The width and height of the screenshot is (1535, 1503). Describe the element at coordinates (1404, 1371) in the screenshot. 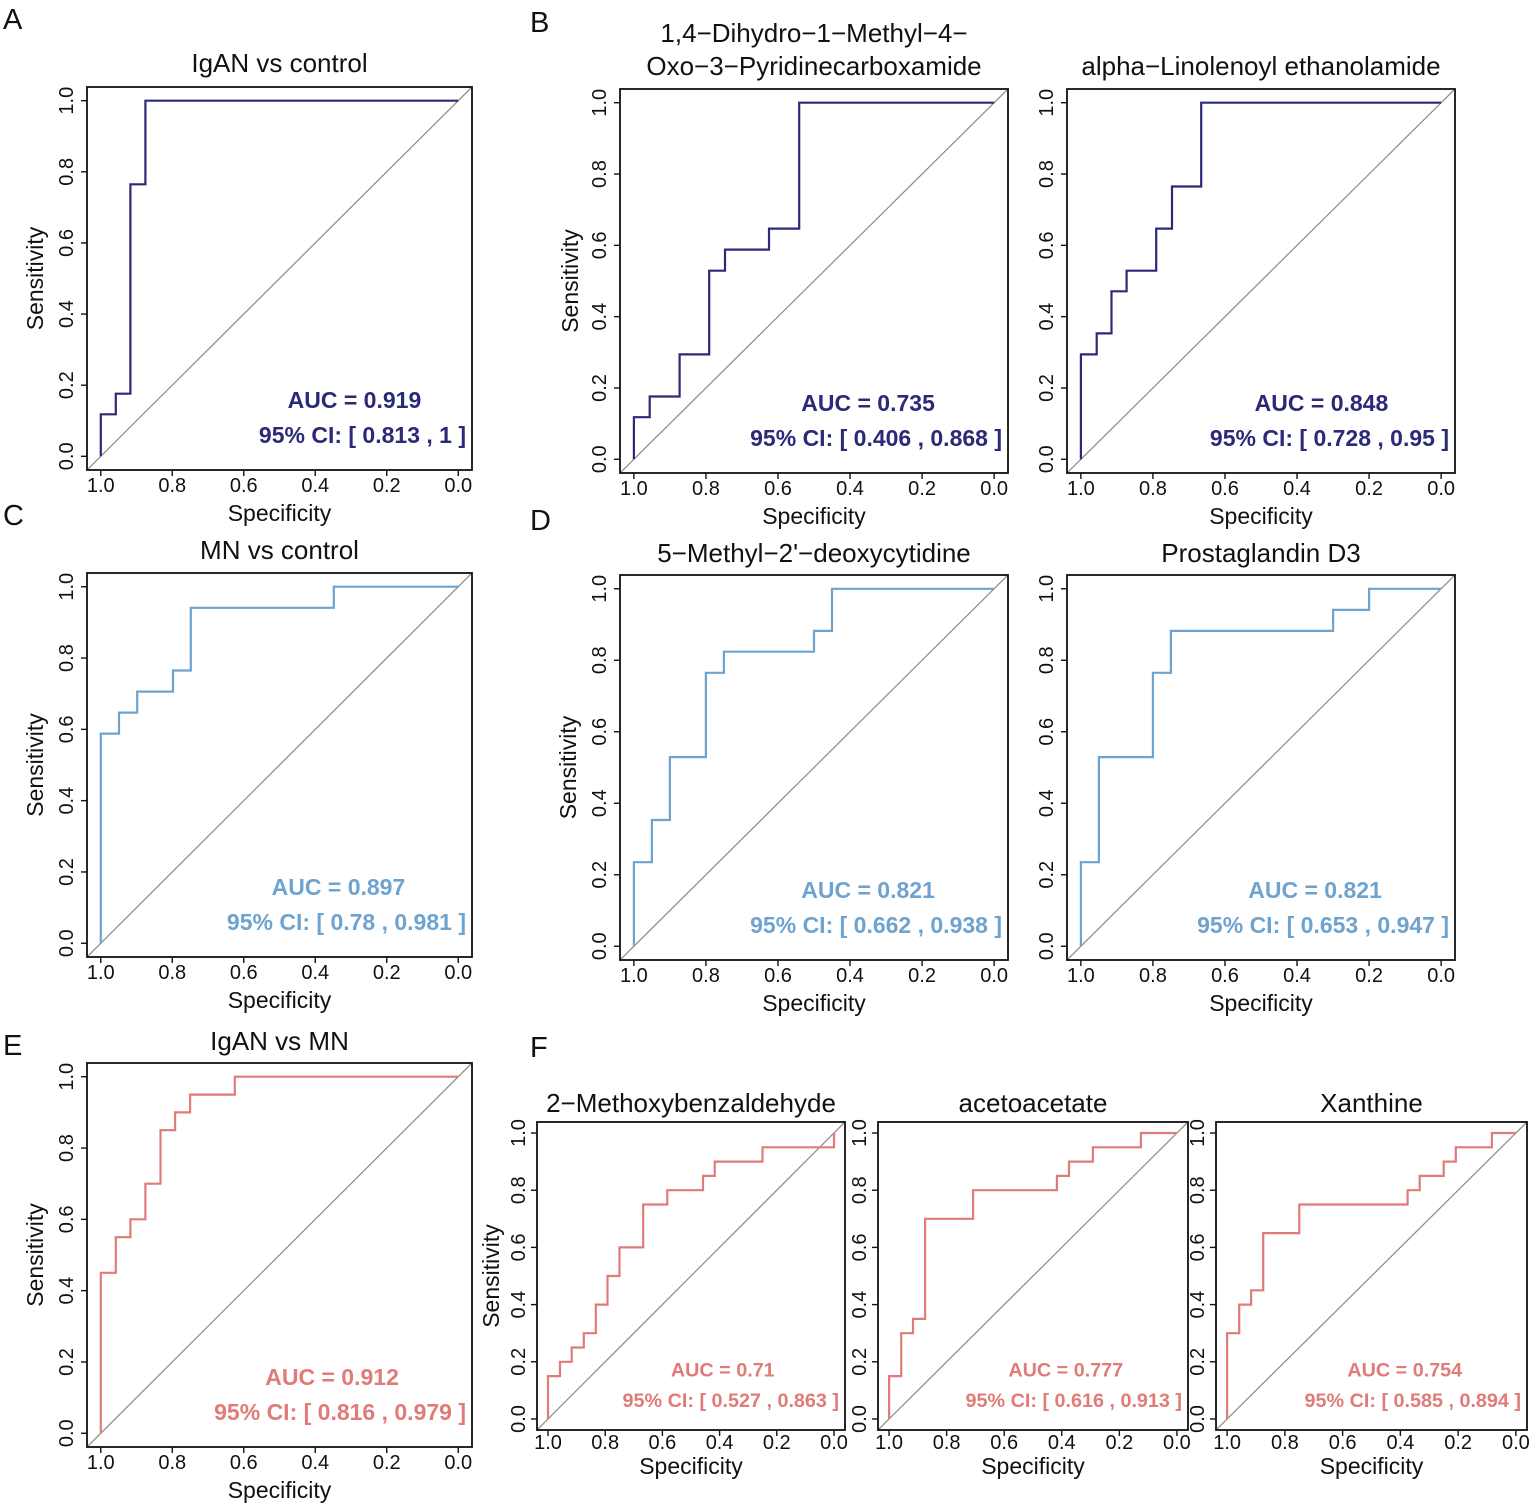

I see `auc-annotation: AUC = 0.754` at that location.